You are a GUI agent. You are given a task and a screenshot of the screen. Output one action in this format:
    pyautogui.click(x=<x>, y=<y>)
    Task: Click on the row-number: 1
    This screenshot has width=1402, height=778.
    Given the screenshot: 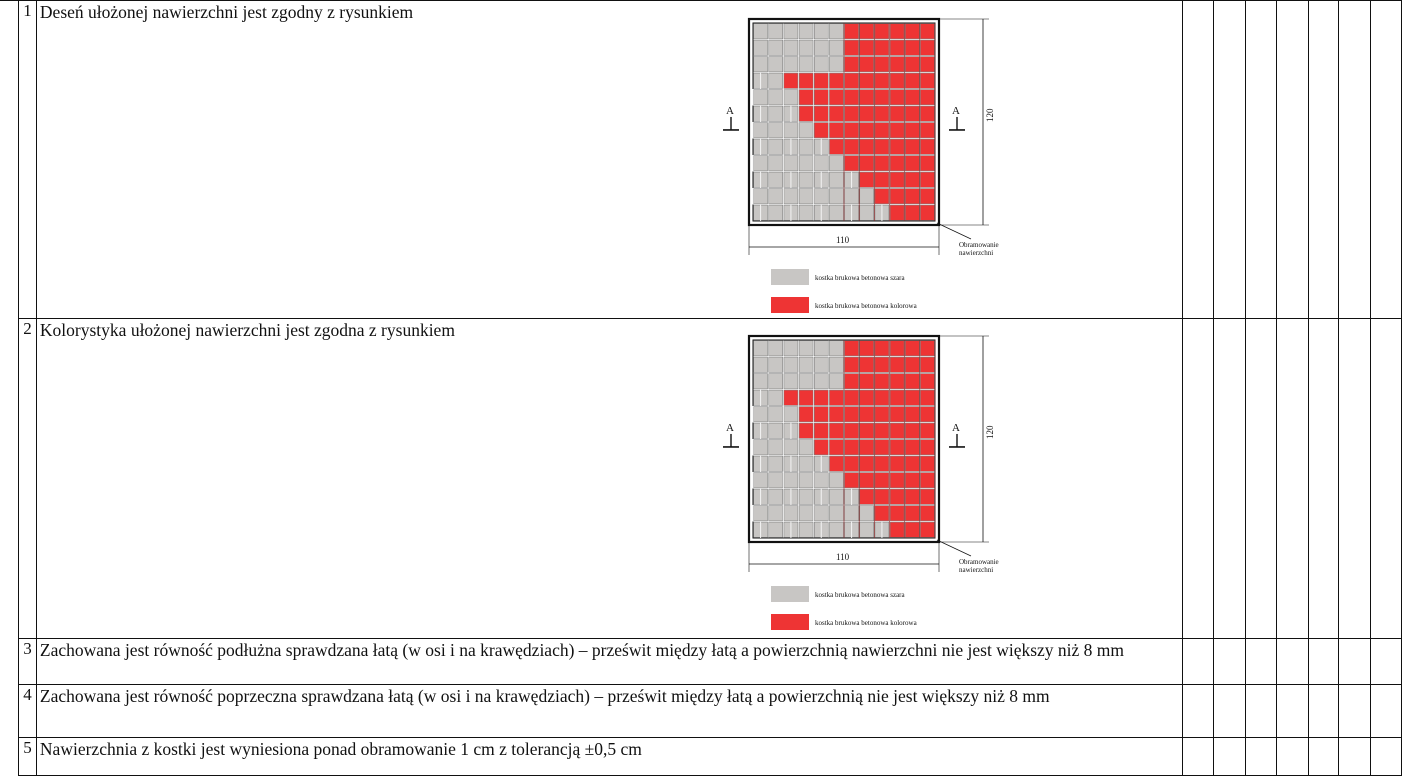 What is the action you would take?
    pyautogui.click(x=27, y=159)
    